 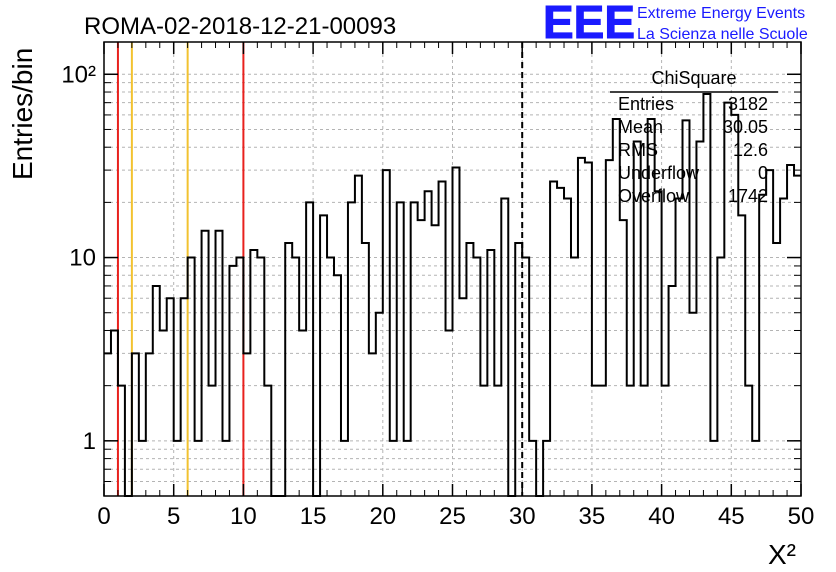 I want to click on stats-label-entries: Entries, so click(x=646, y=104).